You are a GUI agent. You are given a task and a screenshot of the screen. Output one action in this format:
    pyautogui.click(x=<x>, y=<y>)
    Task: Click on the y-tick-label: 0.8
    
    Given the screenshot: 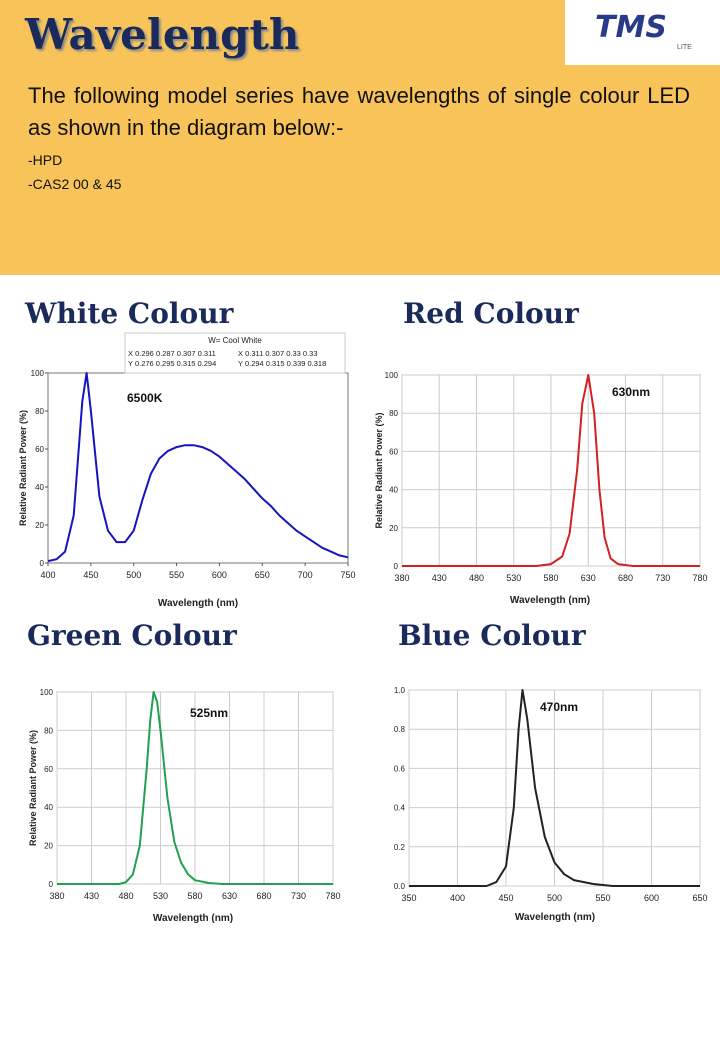 What is the action you would take?
    pyautogui.click(x=400, y=729)
    